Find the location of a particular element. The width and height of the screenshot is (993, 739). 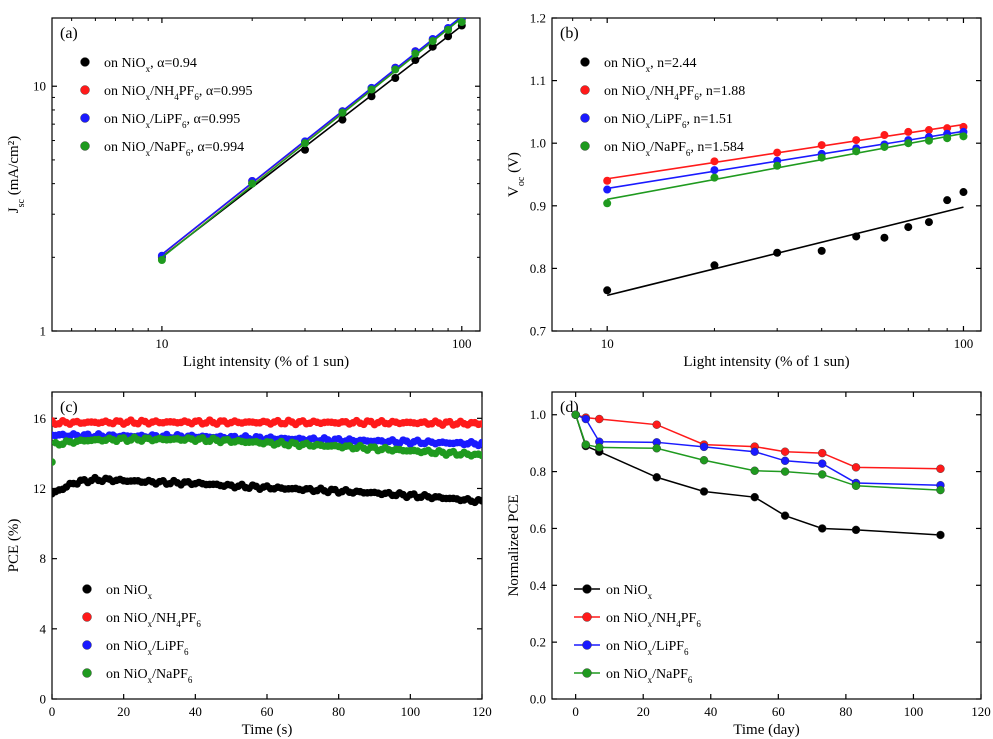

legend-label: on NiOx/NaPF6 is located at coordinates (649, 676).